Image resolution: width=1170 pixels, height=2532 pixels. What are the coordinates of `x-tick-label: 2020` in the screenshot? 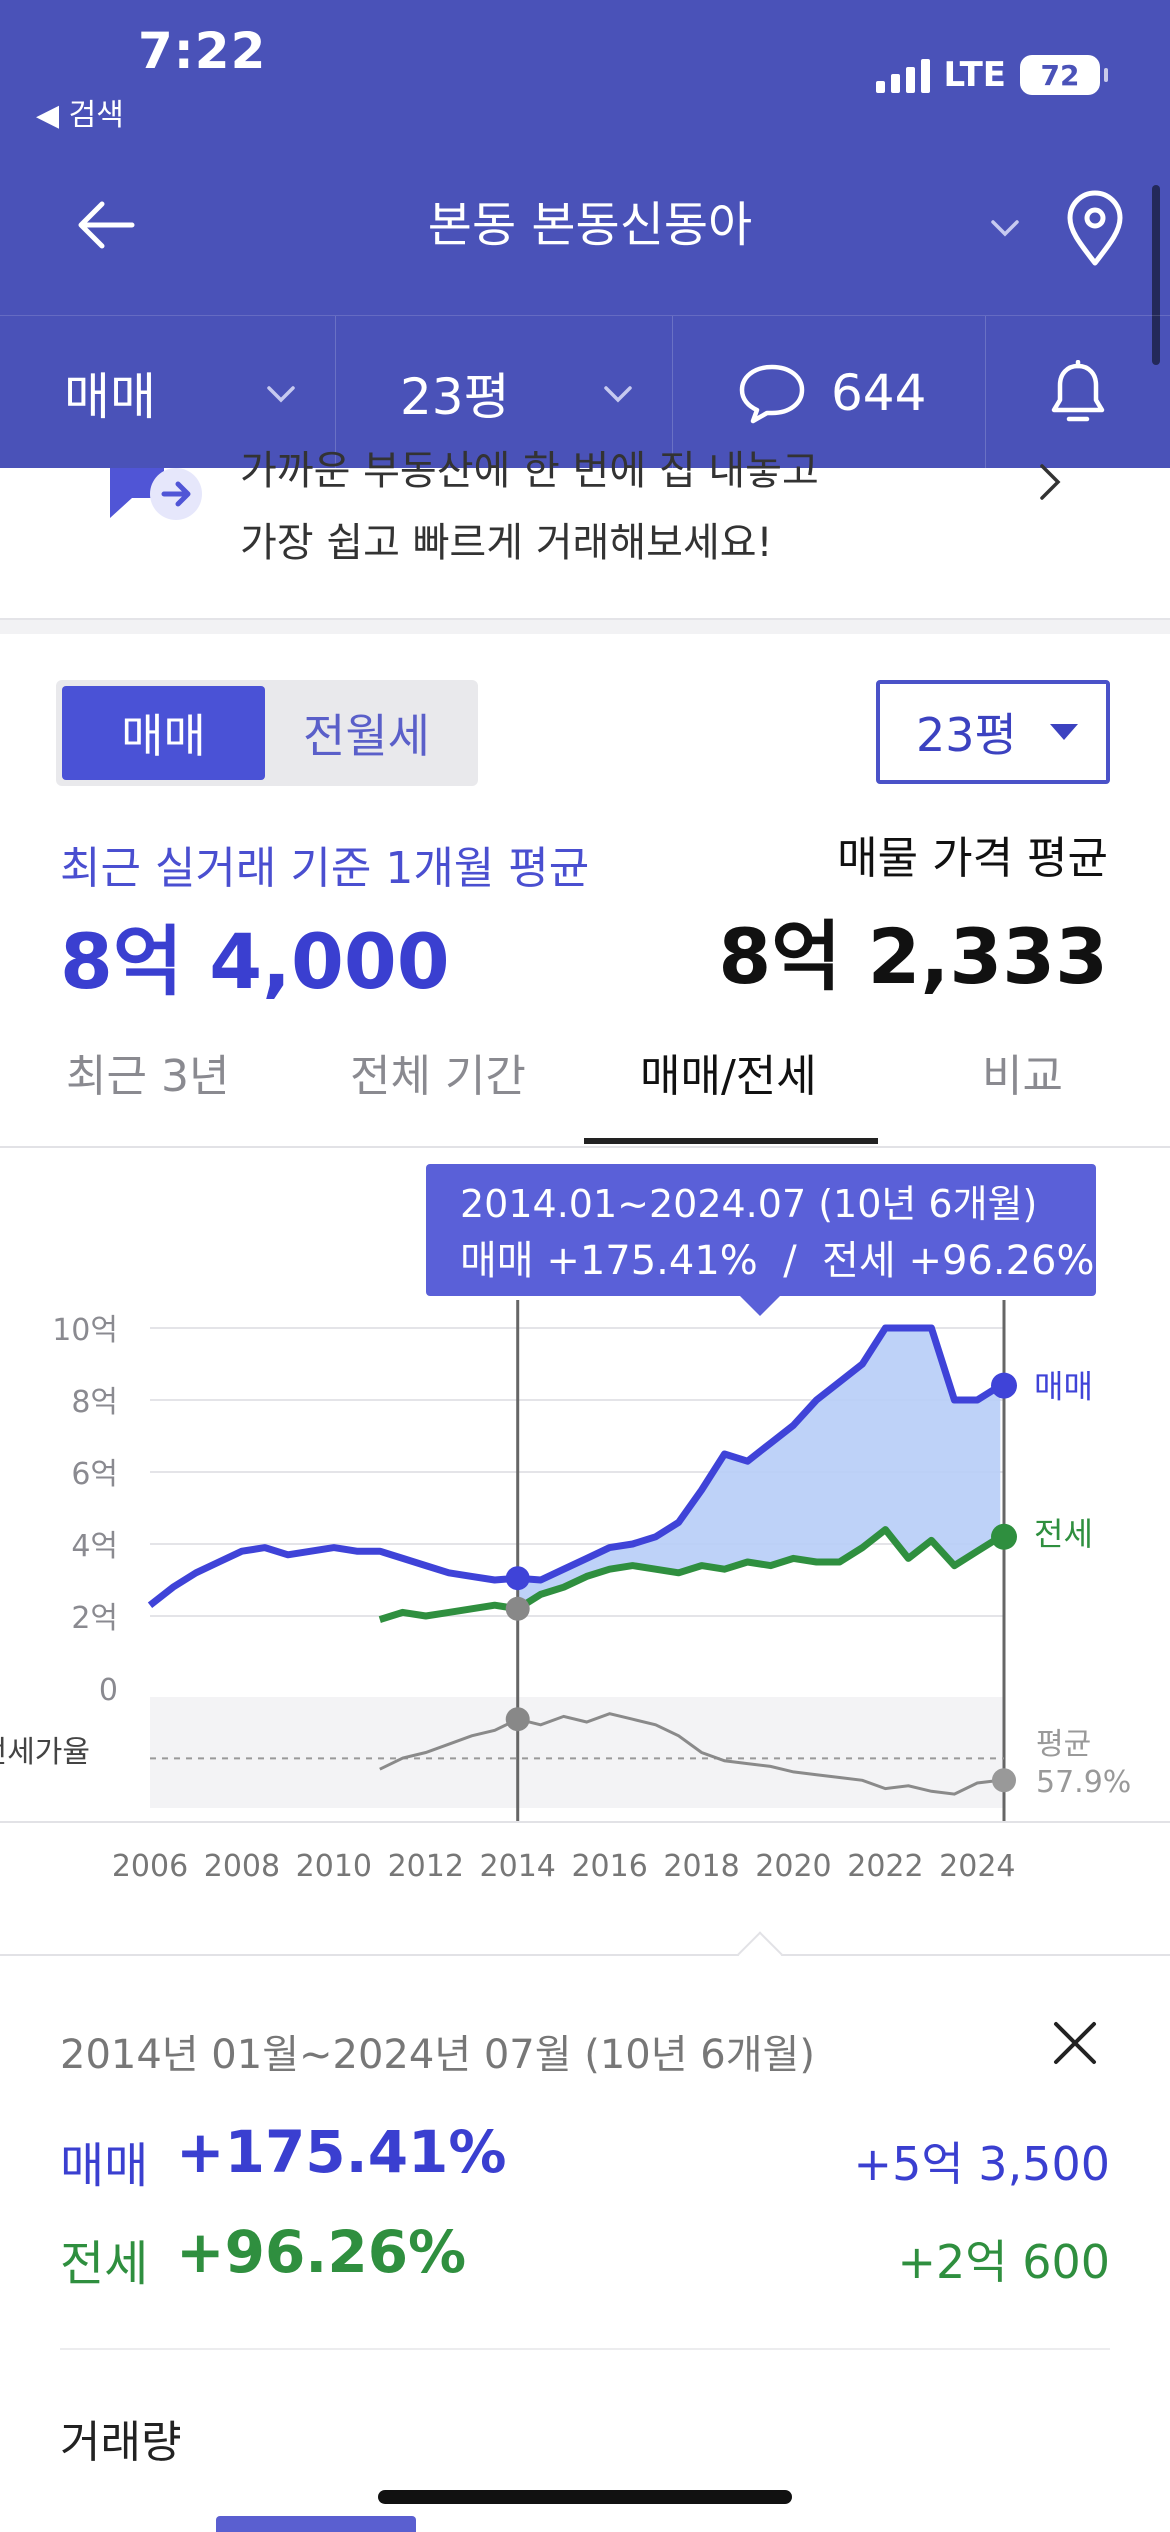 It's located at (793, 1866).